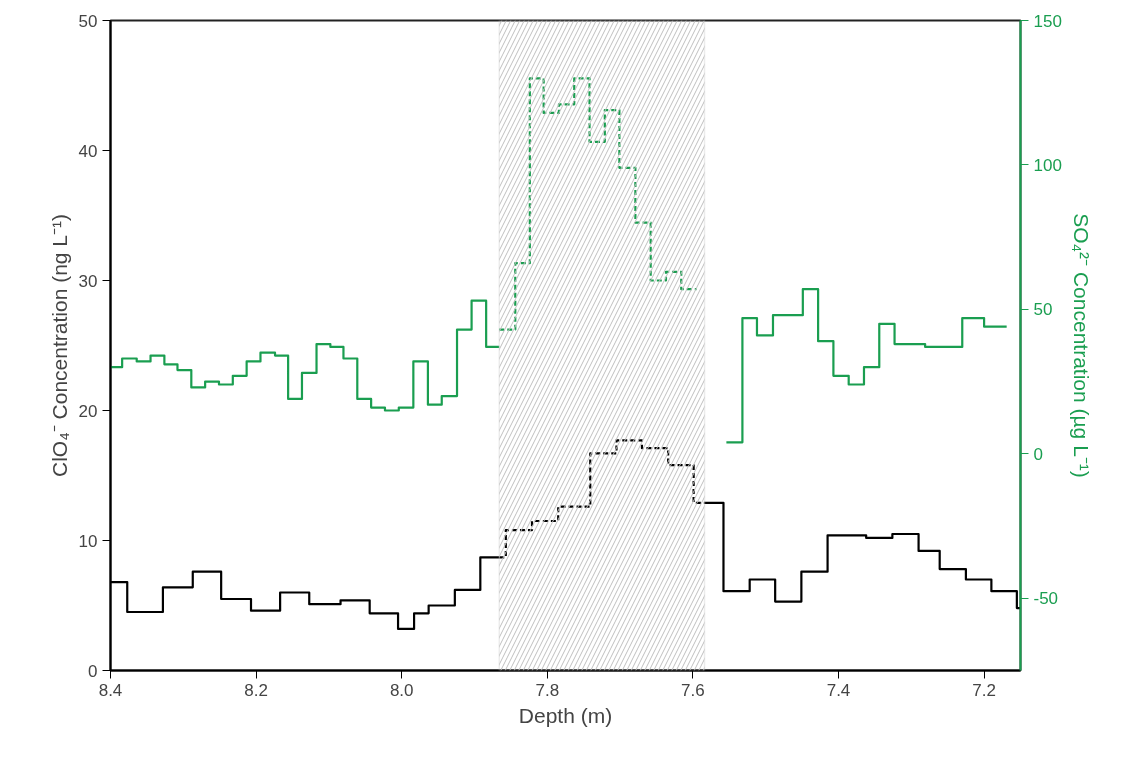 The height and width of the screenshot is (757, 1147). What do you see at coordinates (547, 690) in the screenshot?
I see `x-tick-label: 7.8` at bounding box center [547, 690].